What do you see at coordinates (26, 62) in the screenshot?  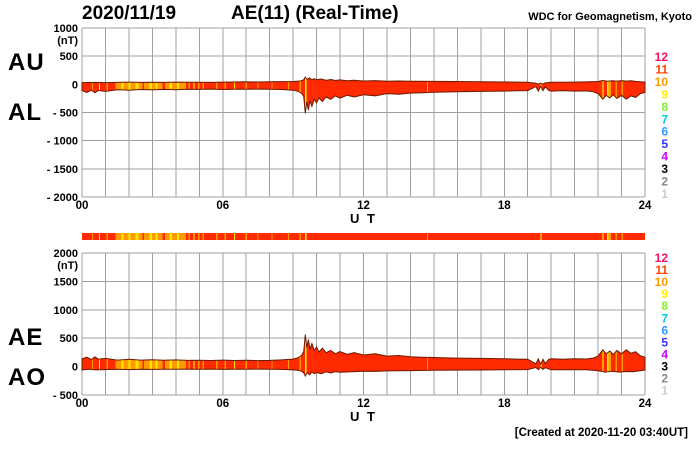 I see `series-label-au: AU` at bounding box center [26, 62].